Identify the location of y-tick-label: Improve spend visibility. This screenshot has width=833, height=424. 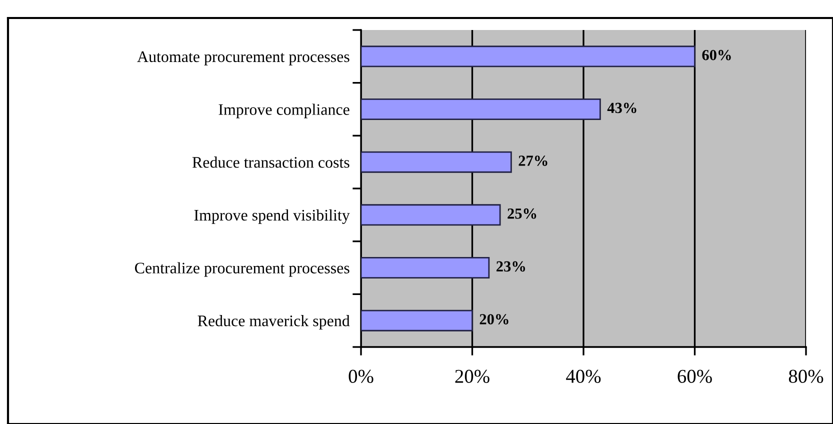
(272, 216).